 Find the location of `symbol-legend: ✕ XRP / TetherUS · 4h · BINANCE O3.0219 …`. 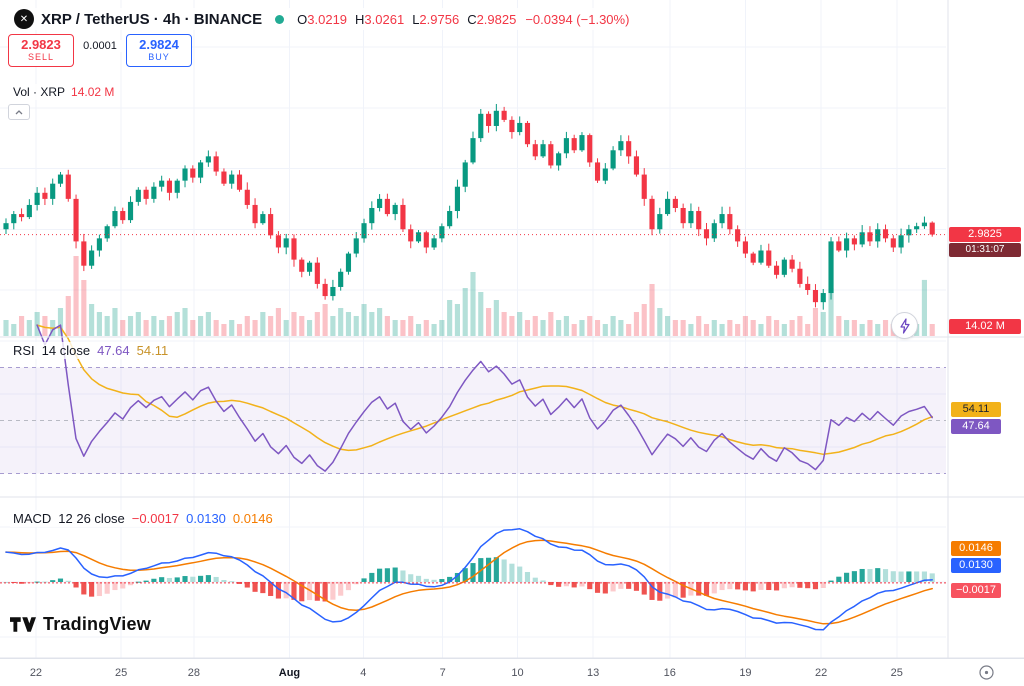

symbol-legend: ✕ XRP / TetherUS · 4h · BINANCE O3.0219 … is located at coordinates (322, 19).